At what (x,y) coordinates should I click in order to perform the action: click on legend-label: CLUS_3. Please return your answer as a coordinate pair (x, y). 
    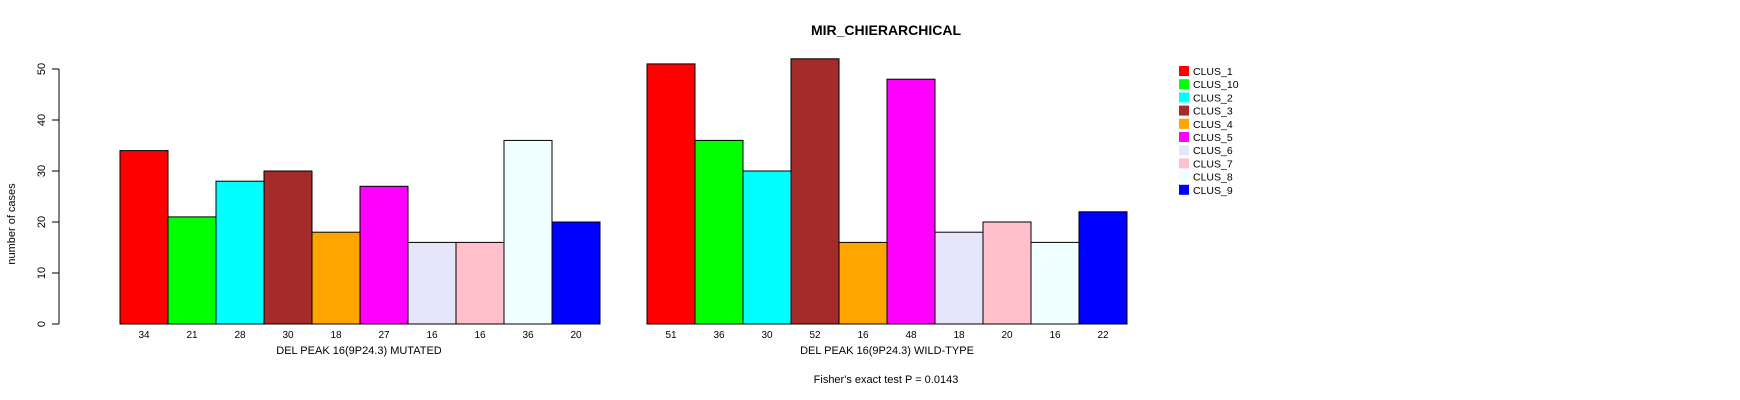
    Looking at the image, I should click on (1213, 112).